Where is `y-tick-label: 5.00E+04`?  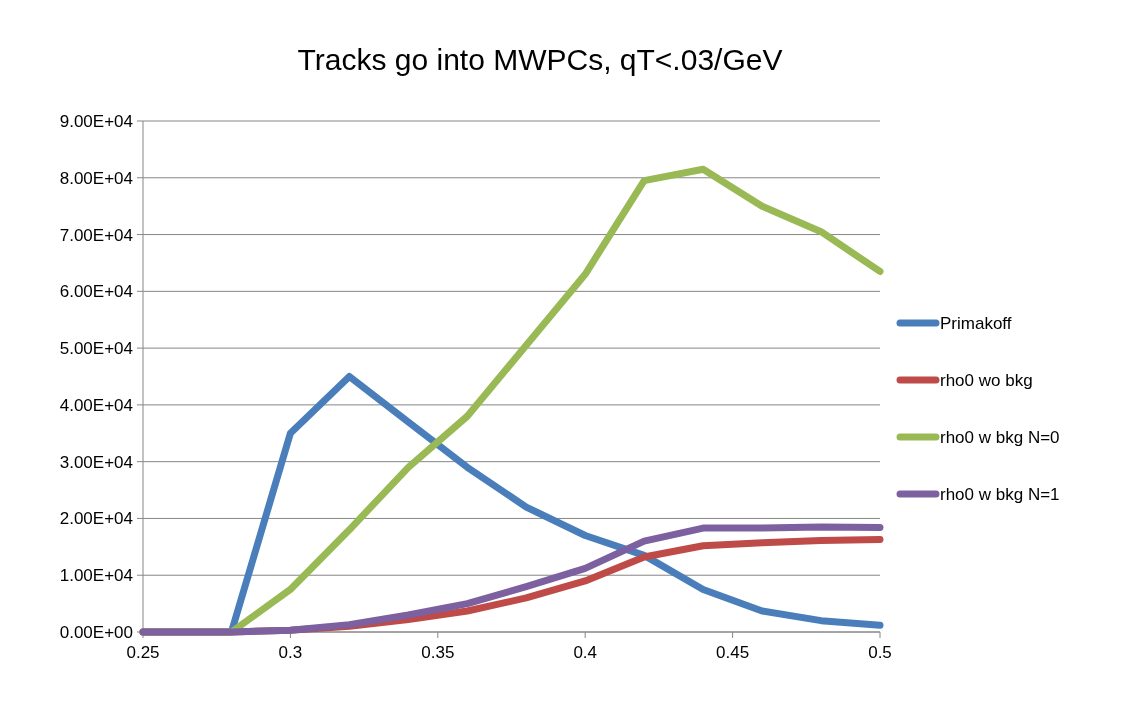 y-tick-label: 5.00E+04 is located at coordinates (96, 349).